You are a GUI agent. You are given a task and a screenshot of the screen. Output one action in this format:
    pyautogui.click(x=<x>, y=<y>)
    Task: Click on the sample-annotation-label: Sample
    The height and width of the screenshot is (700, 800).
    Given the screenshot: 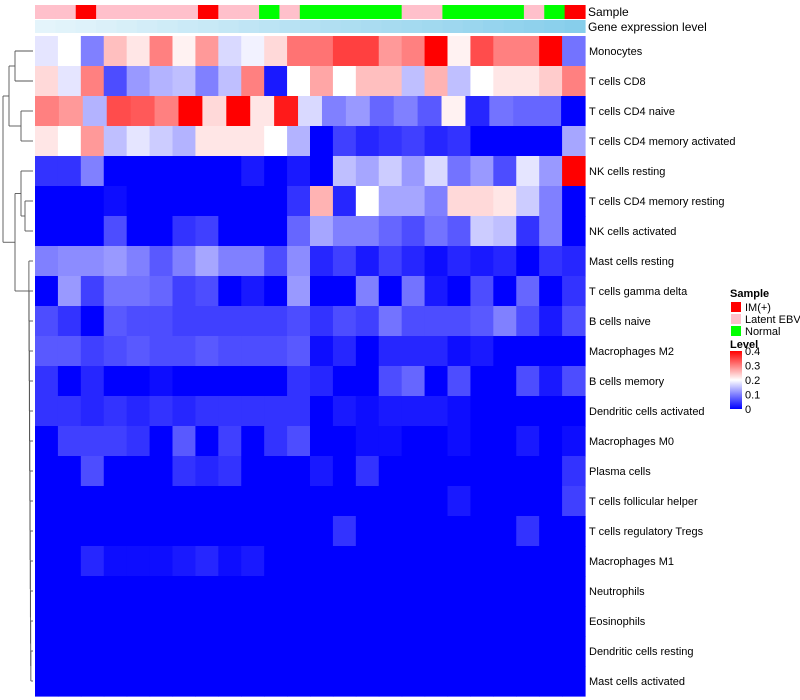 What is the action you would take?
    pyautogui.click(x=608, y=12)
    